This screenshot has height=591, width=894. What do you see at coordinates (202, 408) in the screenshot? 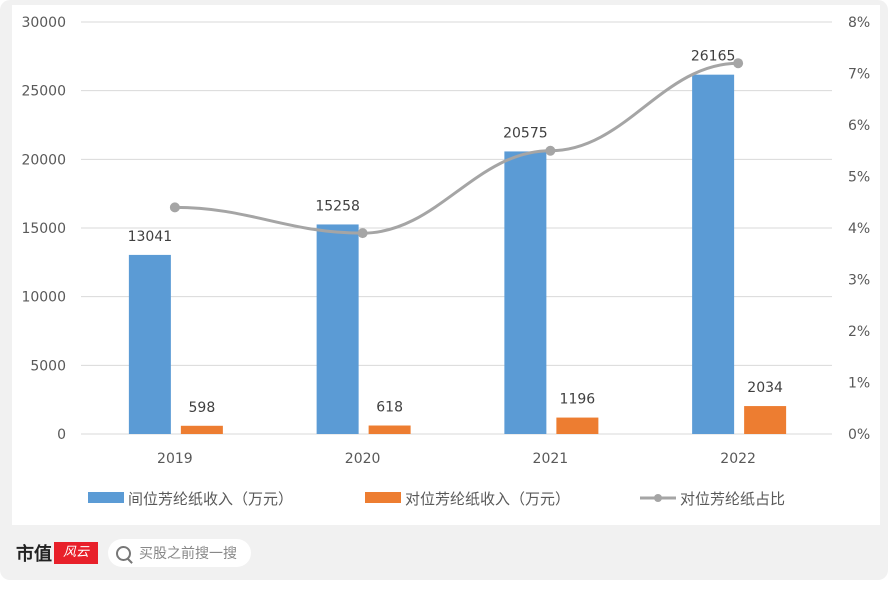
I see `data-label: 598` at bounding box center [202, 408].